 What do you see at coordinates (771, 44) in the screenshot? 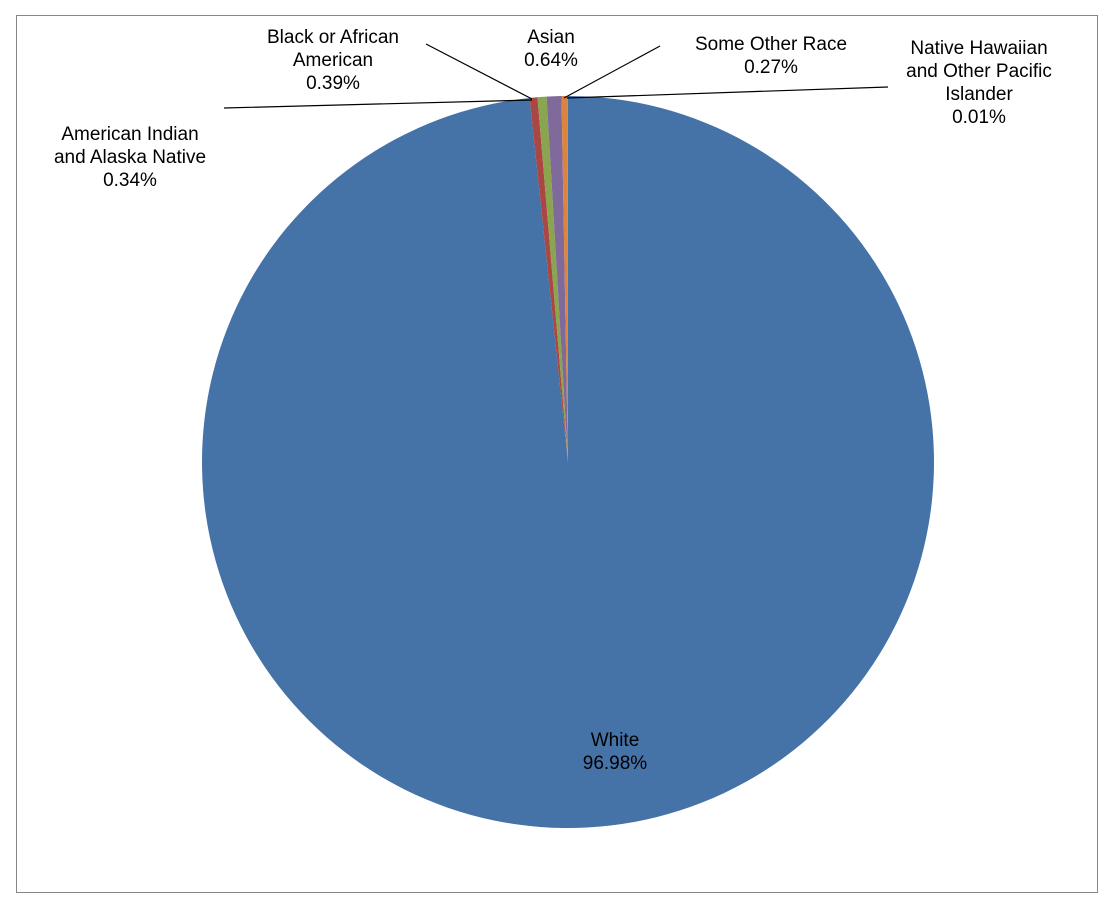
I see `data-label-category: Some Other Race` at bounding box center [771, 44].